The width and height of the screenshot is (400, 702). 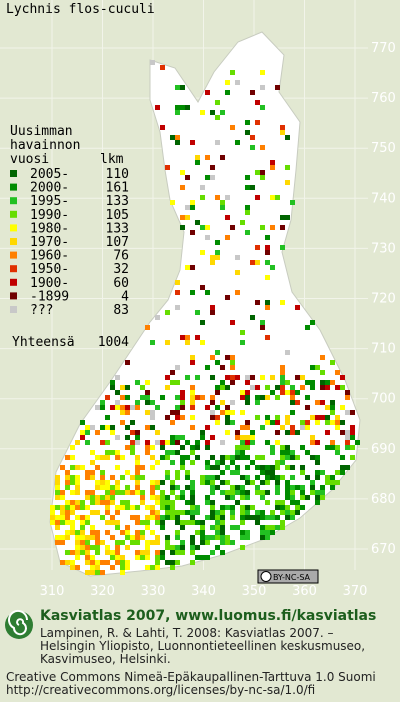 I want to click on x-label: 350, so click(x=254, y=591).